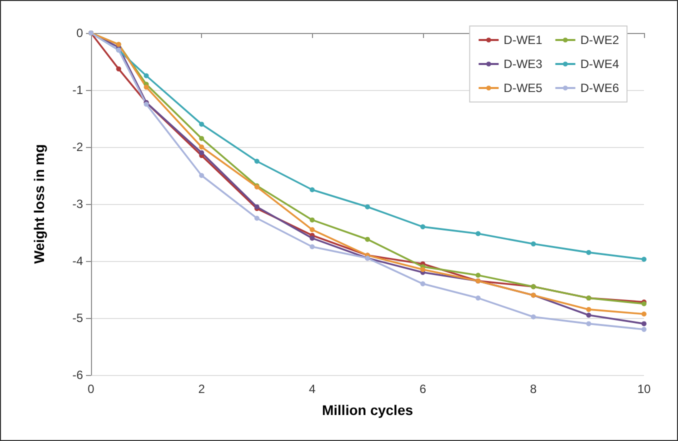 This screenshot has width=678, height=441. I want to click on y-axis-title: Weight loss in mg, so click(39, 204).